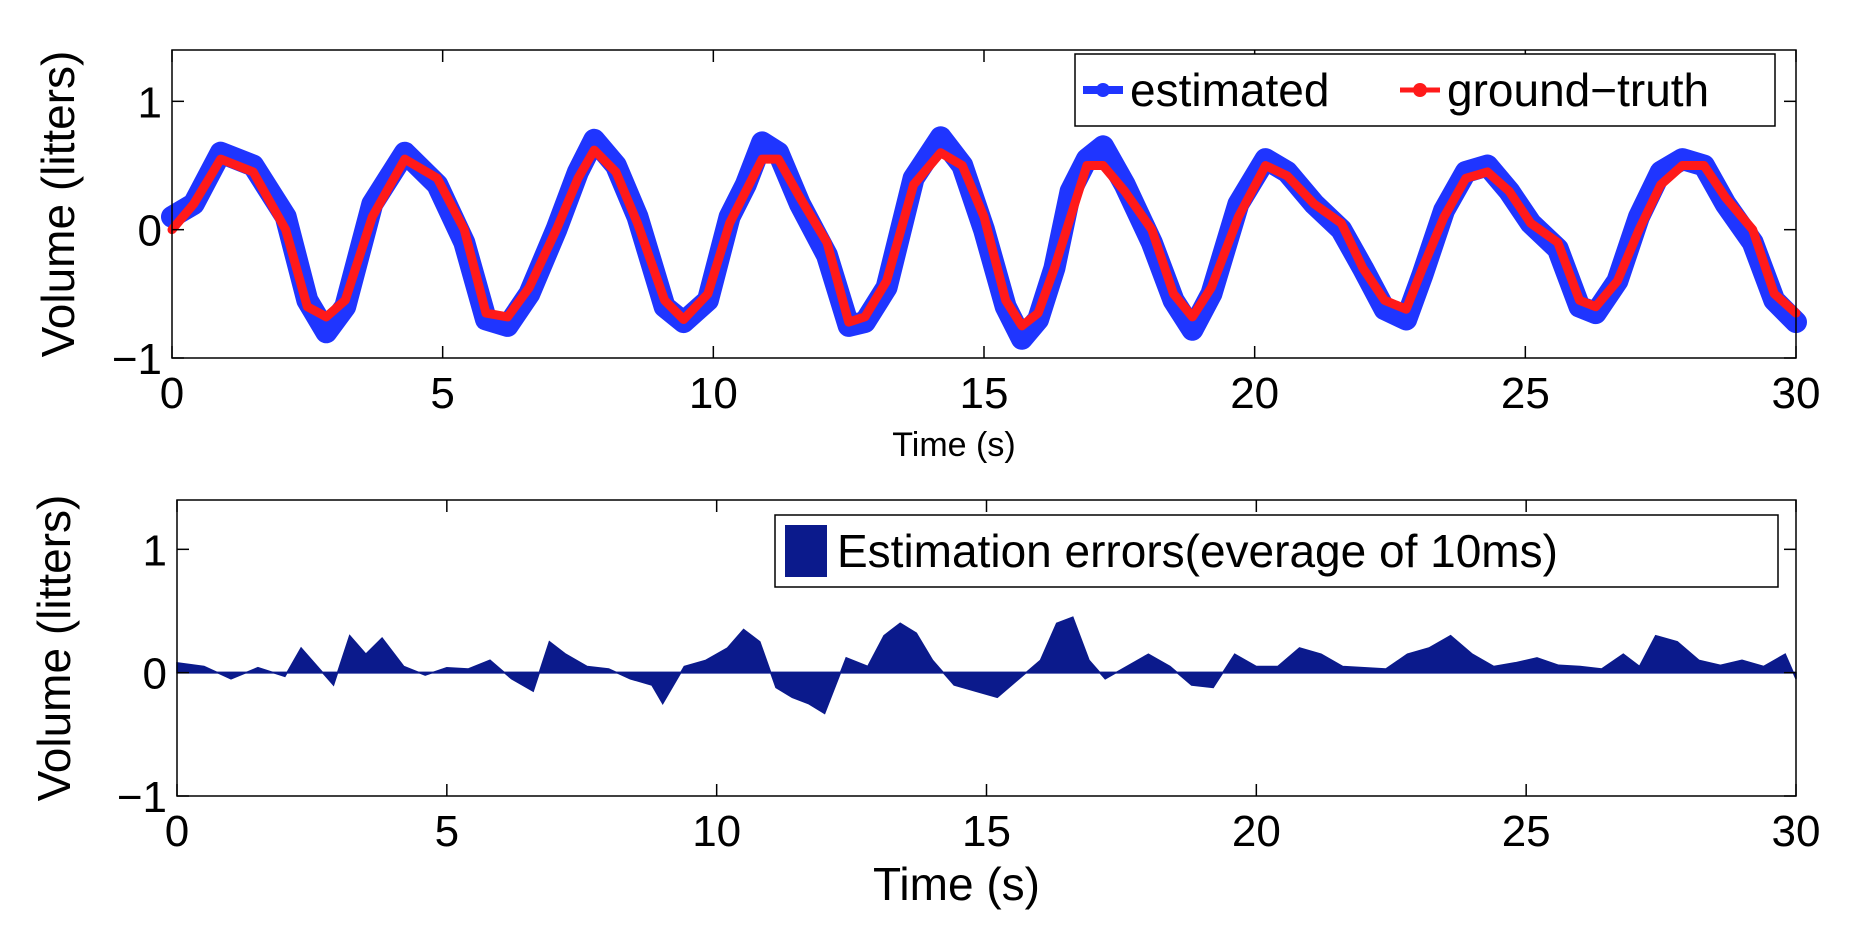 The image size is (1860, 950). Describe the element at coordinates (447, 831) in the screenshot. I see `error-x-tick-label: 5` at that location.